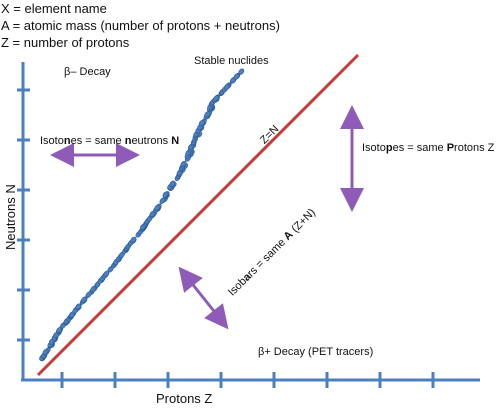  What do you see at coordinates (87, 72) in the screenshot?
I see `beta-minus-label: β– Decay` at bounding box center [87, 72].